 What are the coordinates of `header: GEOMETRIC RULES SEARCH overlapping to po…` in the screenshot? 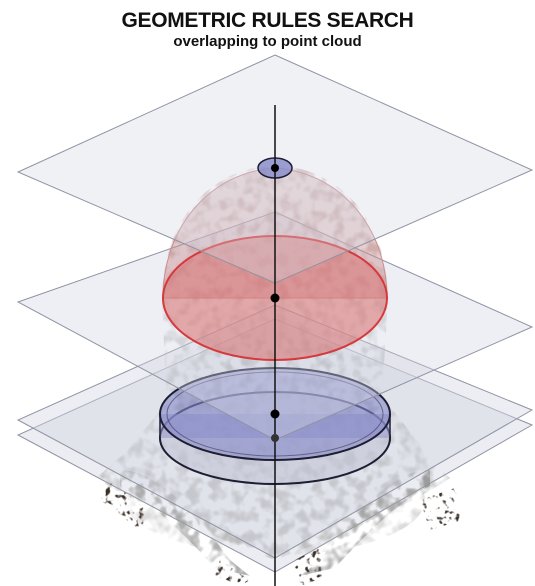 It's located at (267, 25).